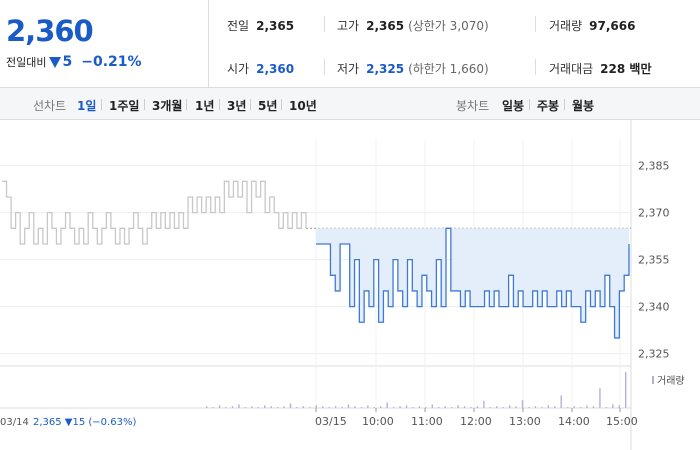 Image resolution: width=700 pixels, height=450 pixels. What do you see at coordinates (671, 381) in the screenshot?
I see `volume-legend-label: 거래량` at bounding box center [671, 381].